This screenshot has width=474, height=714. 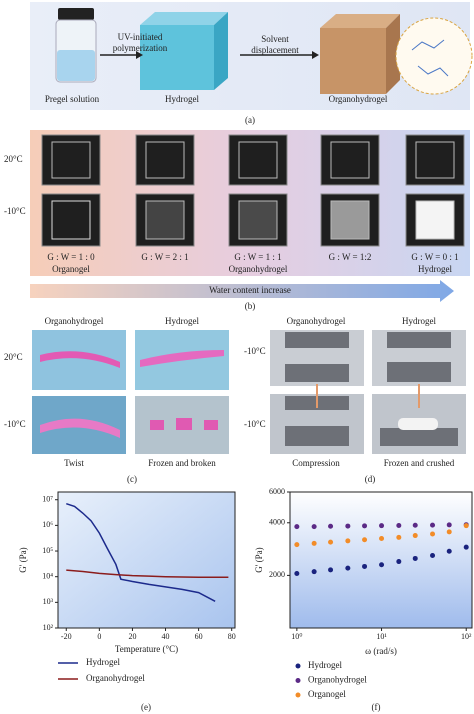 I want to click on hydrogel-cube, so click(x=177, y=57).